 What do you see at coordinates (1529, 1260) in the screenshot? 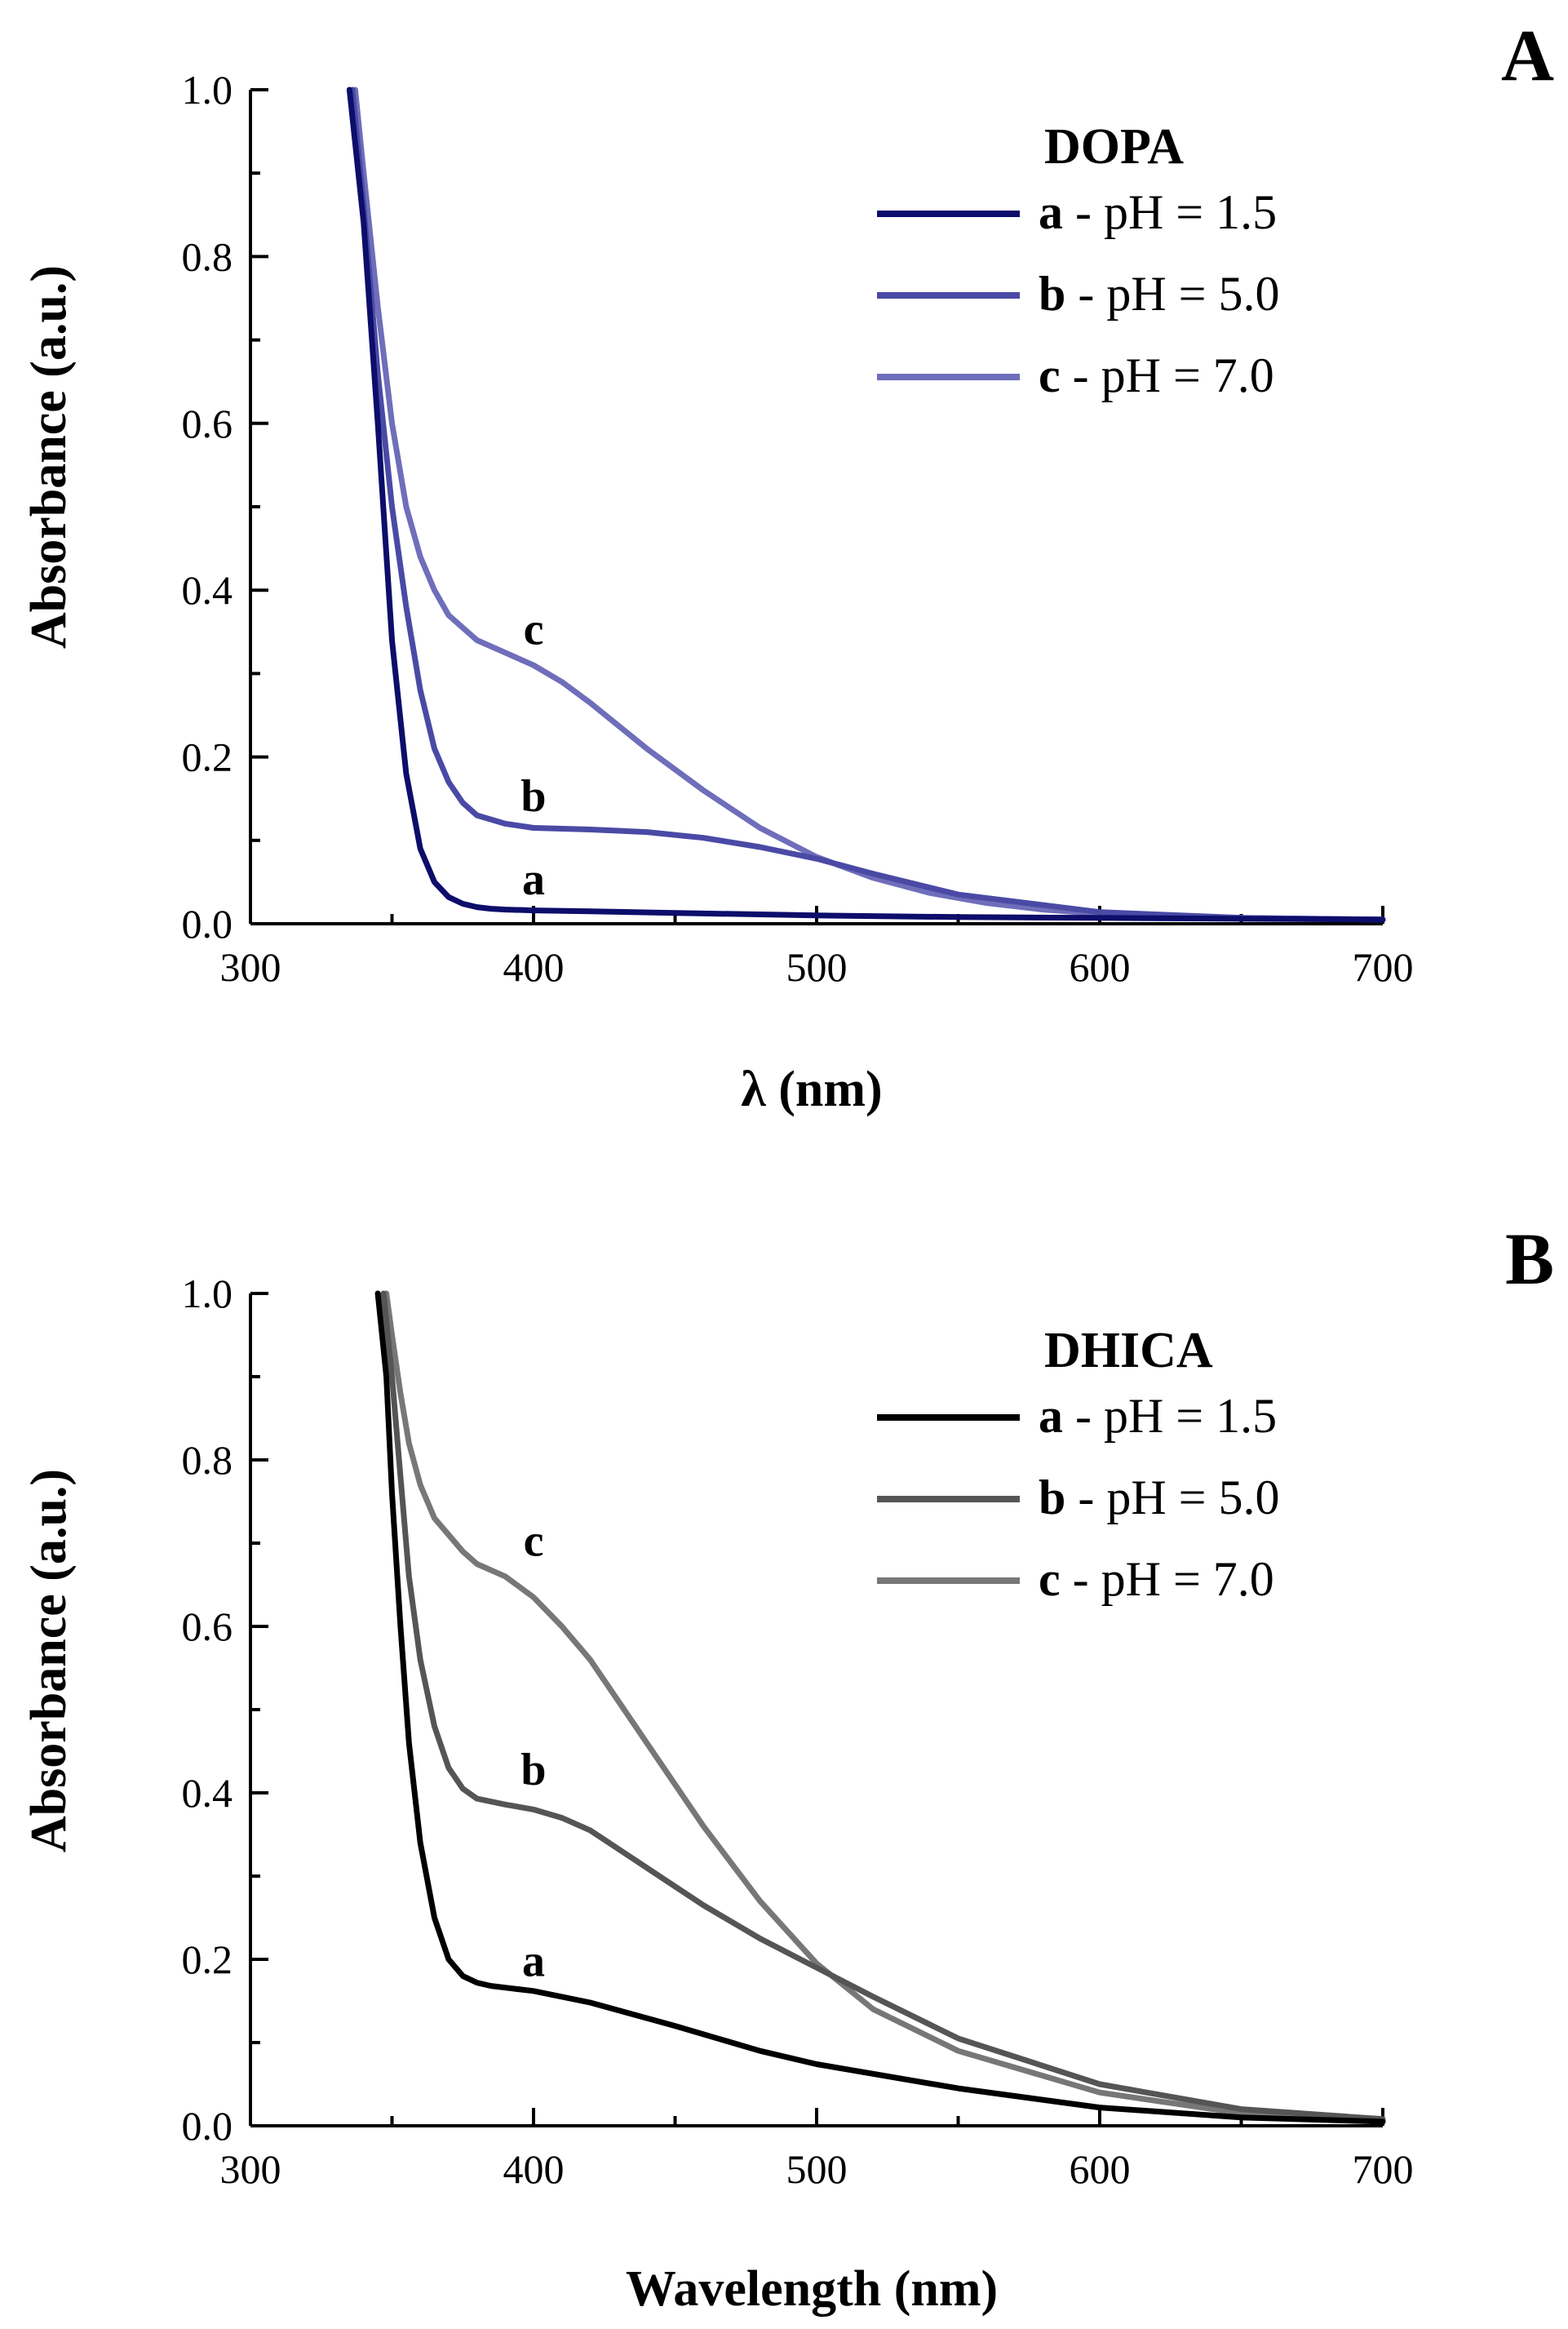
I see `panel-letter: B` at bounding box center [1529, 1260].